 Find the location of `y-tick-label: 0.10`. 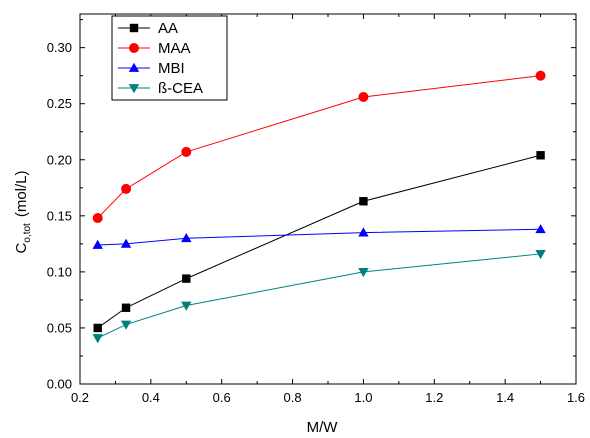

y-tick-label: 0.10 is located at coordinates (59, 271).